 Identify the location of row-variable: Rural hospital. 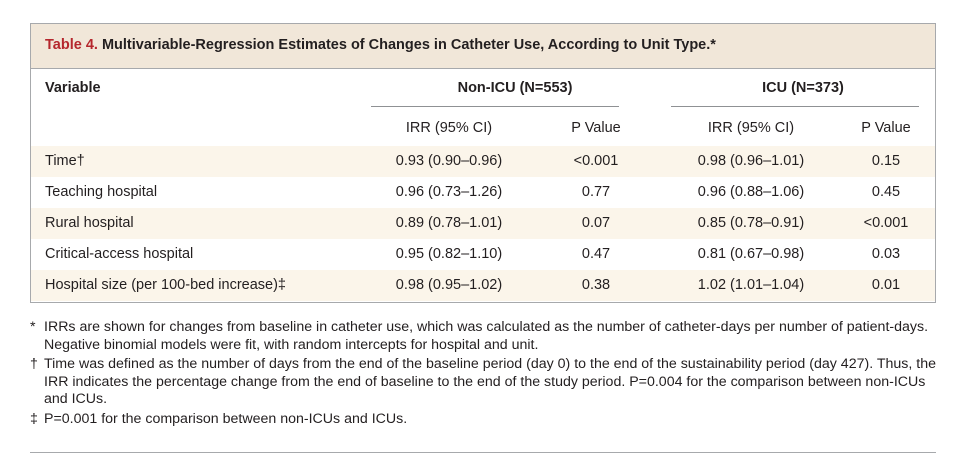
(89, 223).